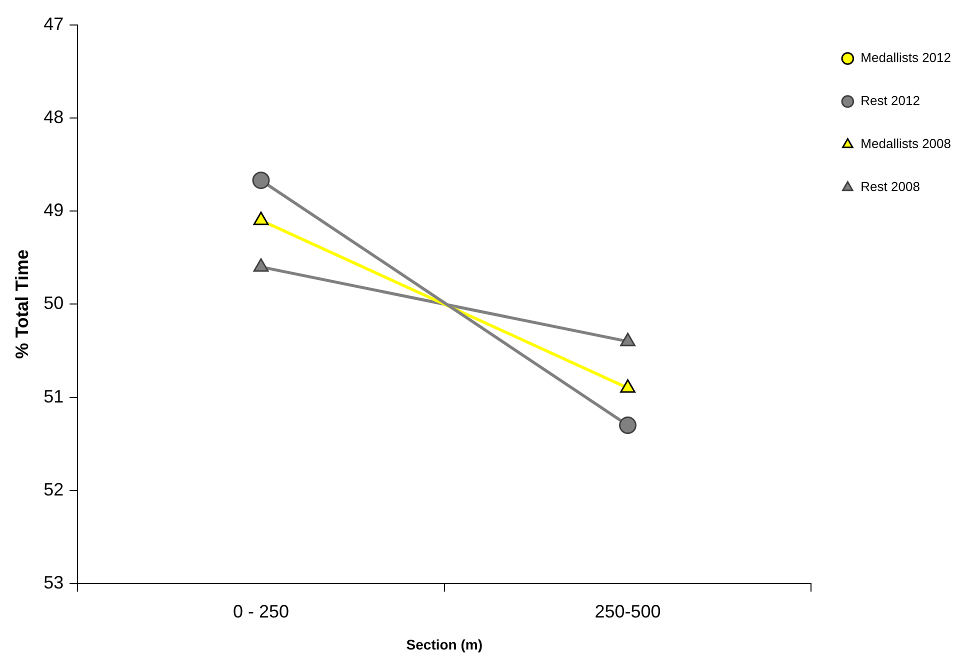 The width and height of the screenshot is (975, 666). I want to click on y-tick-label: 48, so click(54, 116).